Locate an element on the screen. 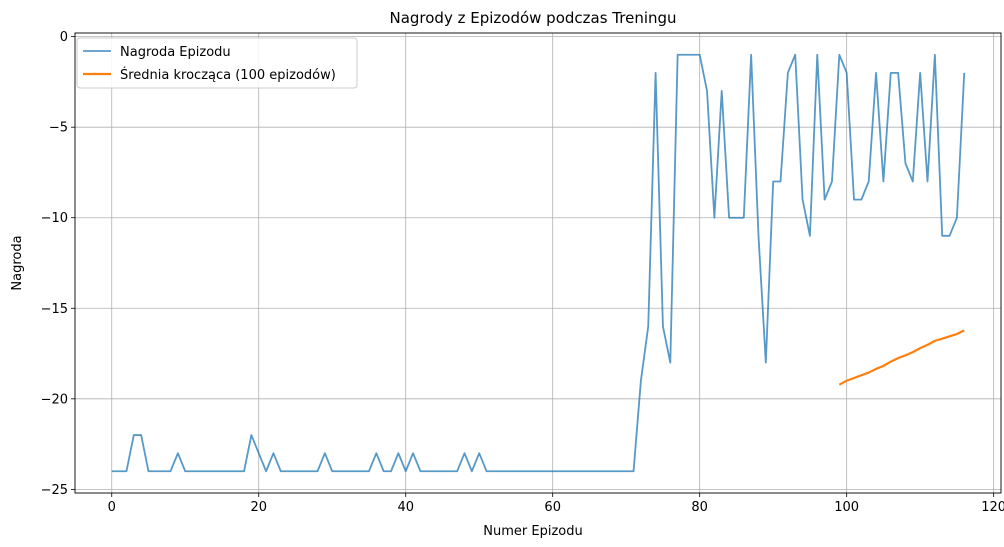 Image resolution: width=1004 pixels, height=547 pixels. x-tick-label: 60 is located at coordinates (552, 507).